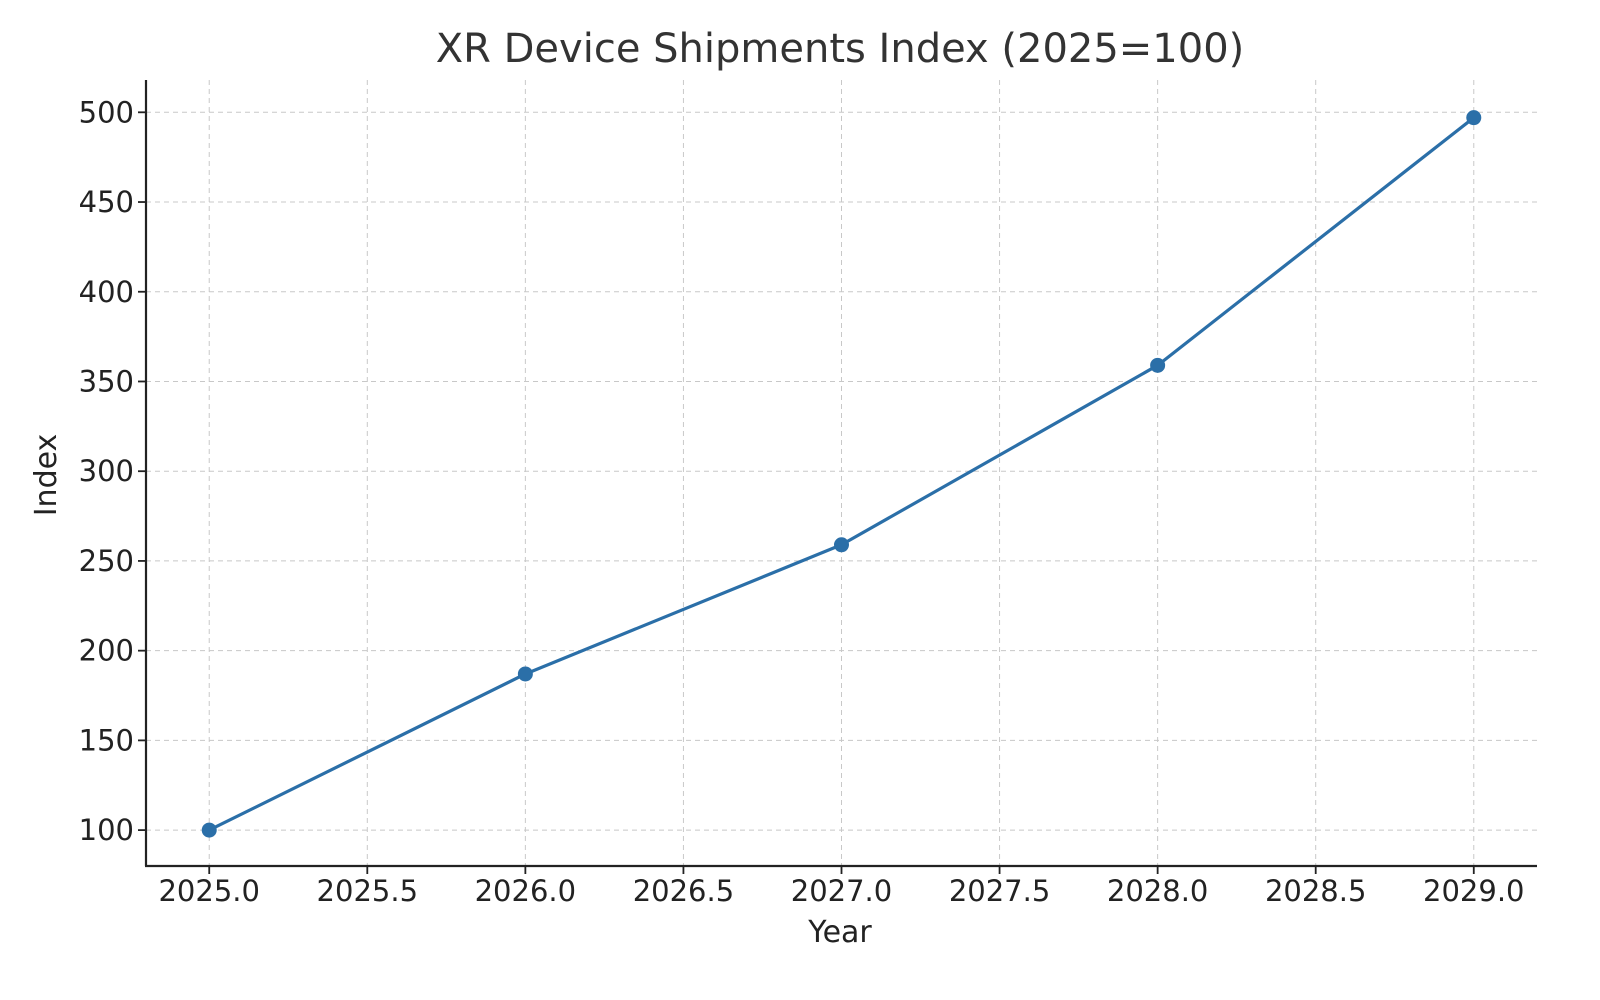 The image size is (1600, 1000). I want to click on y-tick-label: 450, so click(106, 202).